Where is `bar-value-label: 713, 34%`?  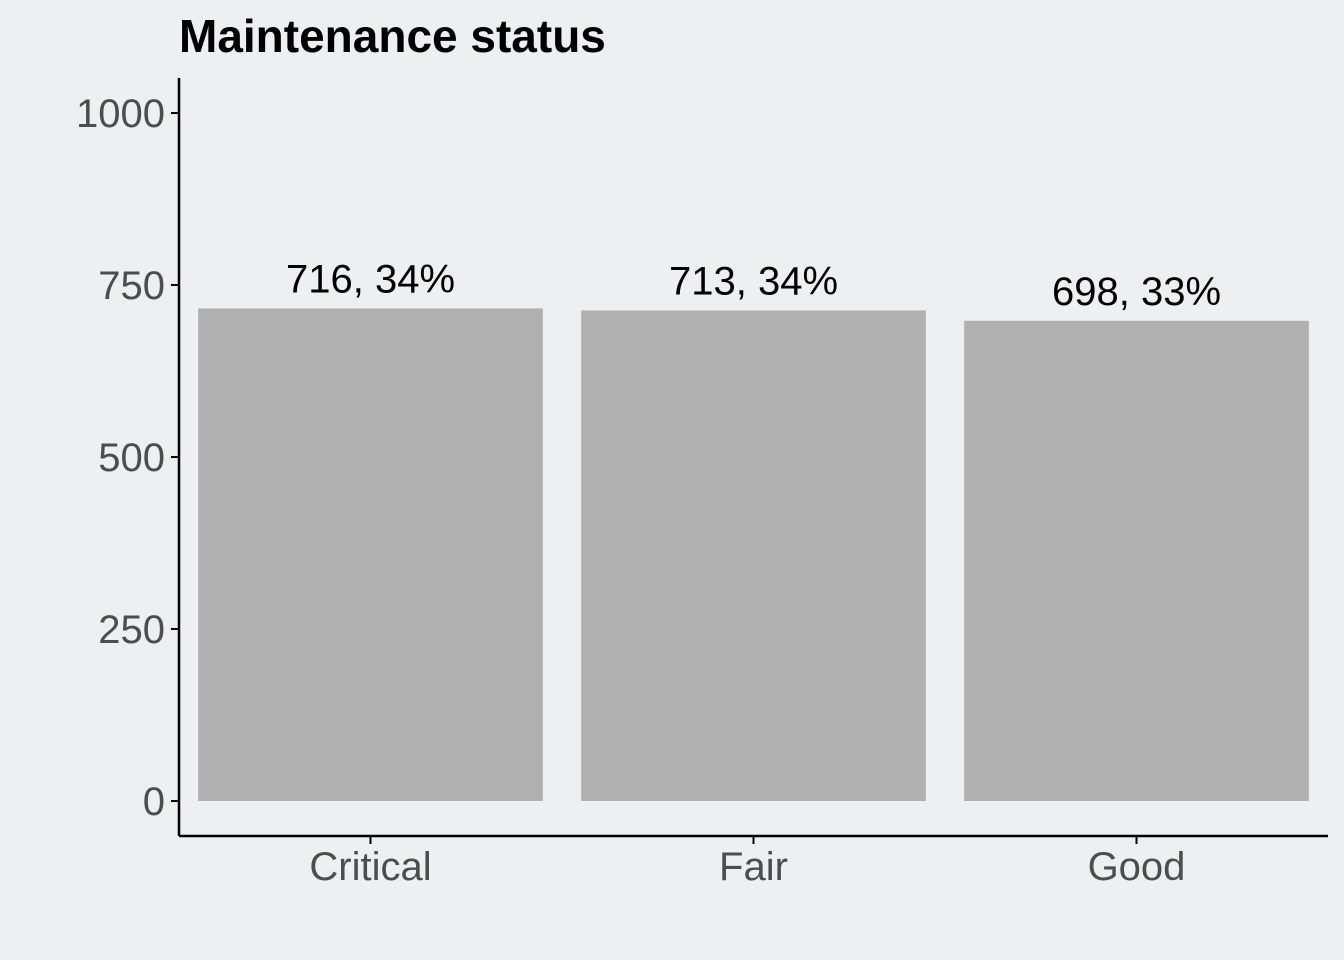
bar-value-label: 713, 34% is located at coordinates (753, 281).